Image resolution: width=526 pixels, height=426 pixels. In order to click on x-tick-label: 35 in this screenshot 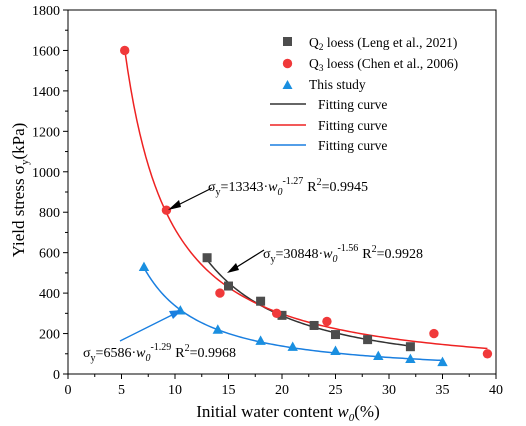, I will do `click(443, 390)`.